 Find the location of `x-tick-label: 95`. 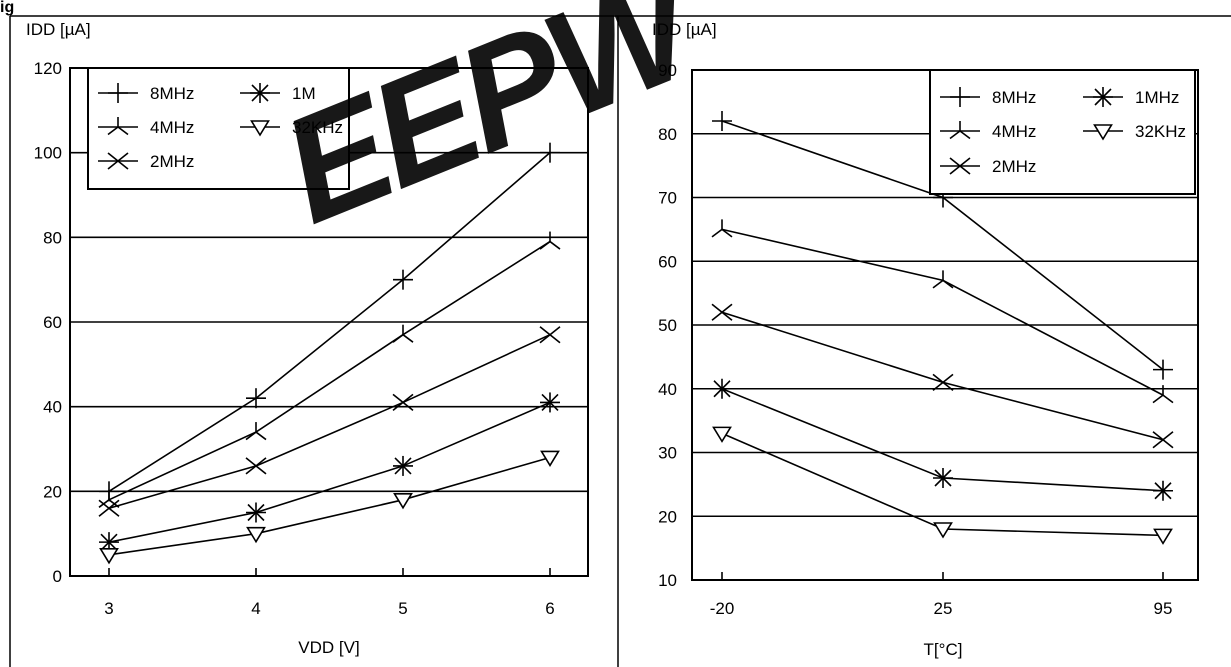

x-tick-label: 95 is located at coordinates (1163, 608).